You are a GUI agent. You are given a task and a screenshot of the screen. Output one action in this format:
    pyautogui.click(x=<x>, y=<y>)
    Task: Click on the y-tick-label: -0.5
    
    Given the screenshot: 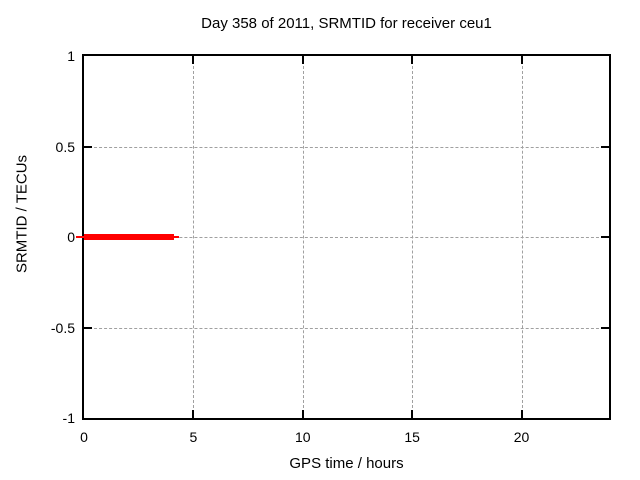 What is the action you would take?
    pyautogui.click(x=62, y=327)
    